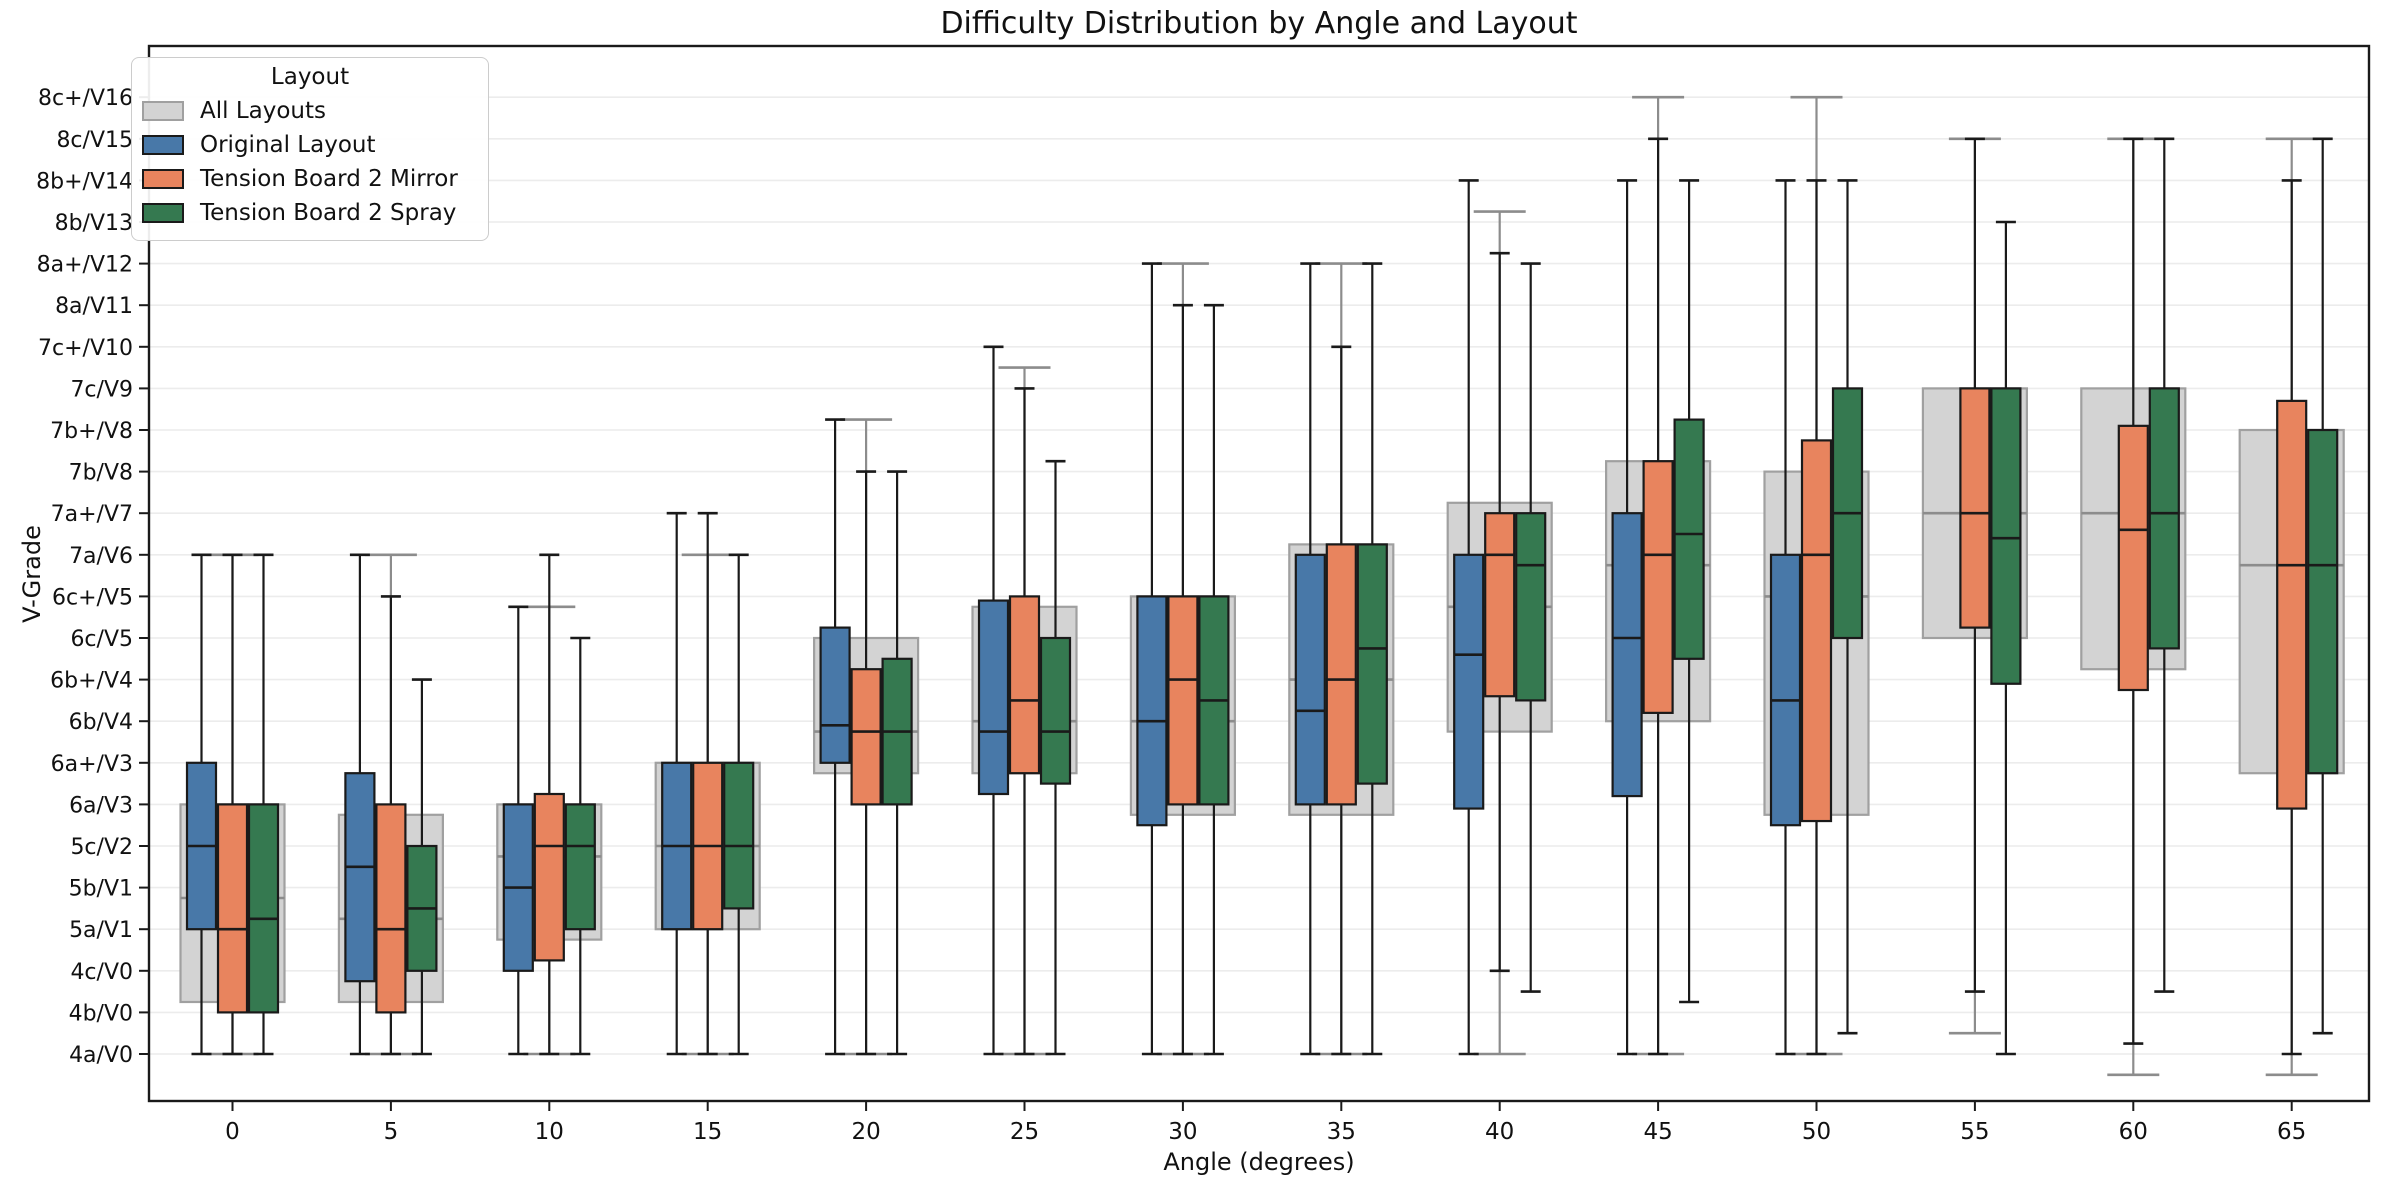 Image resolution: width=2385 pixels, height=1184 pixels. I want to click on y-tick-label: 6a+/V3, so click(92, 764).